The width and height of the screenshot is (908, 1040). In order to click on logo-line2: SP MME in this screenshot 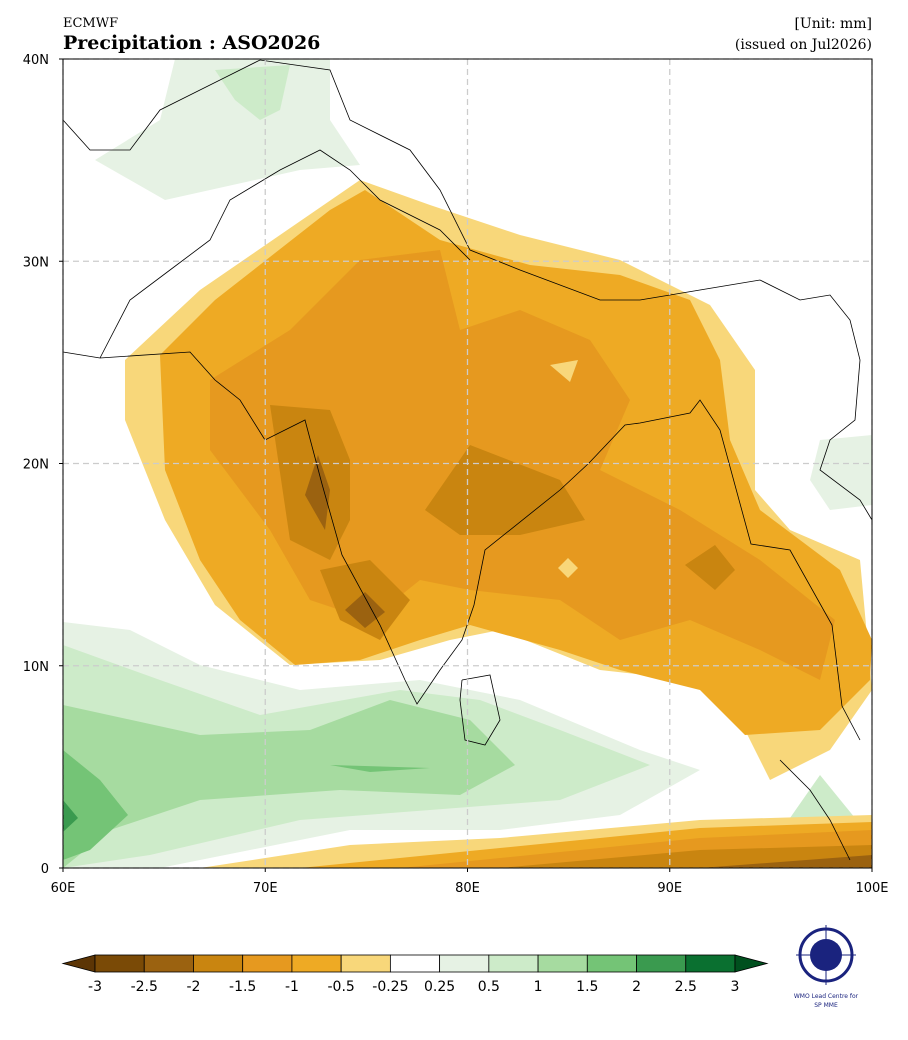, I will do `click(826, 1005)`.